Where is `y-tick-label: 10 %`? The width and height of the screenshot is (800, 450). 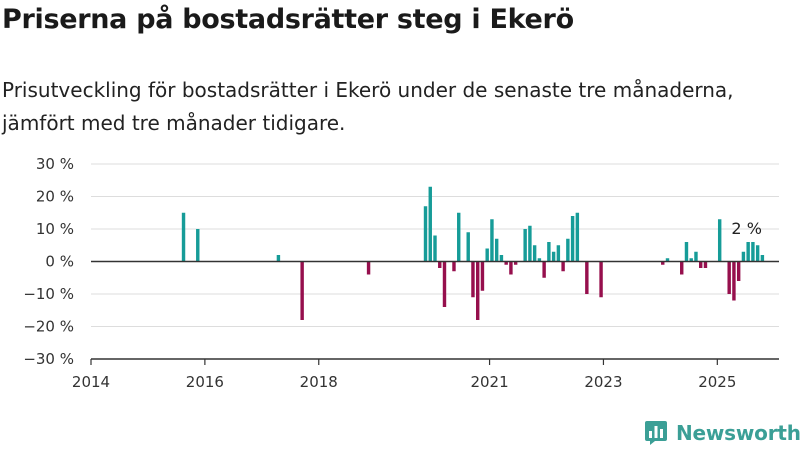
y-tick-label: 10 % is located at coordinates (55, 229).